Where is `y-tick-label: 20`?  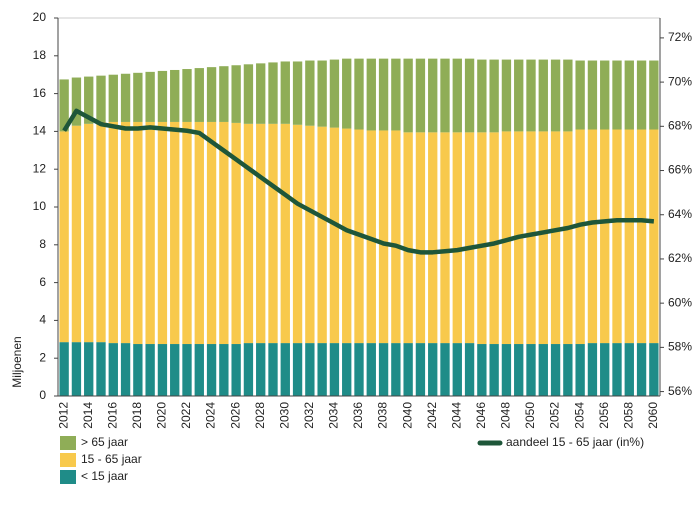 y-tick-label: 20 is located at coordinates (40, 17).